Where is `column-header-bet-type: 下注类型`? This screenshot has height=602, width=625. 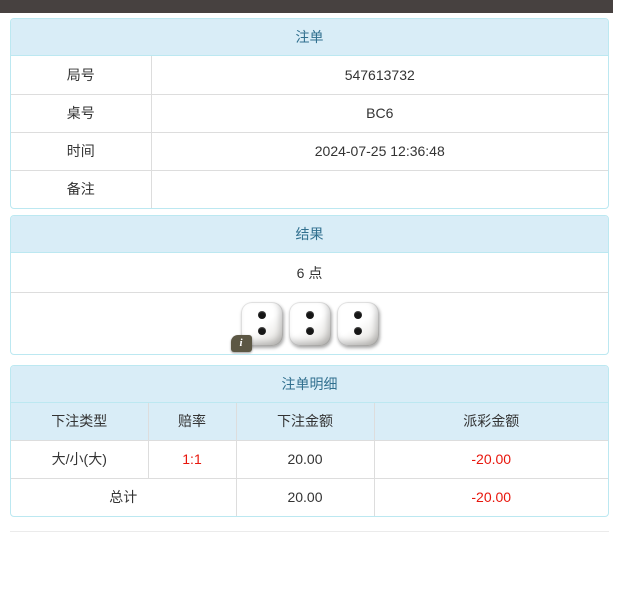 column-header-bet-type: 下注类型 is located at coordinates (80, 421).